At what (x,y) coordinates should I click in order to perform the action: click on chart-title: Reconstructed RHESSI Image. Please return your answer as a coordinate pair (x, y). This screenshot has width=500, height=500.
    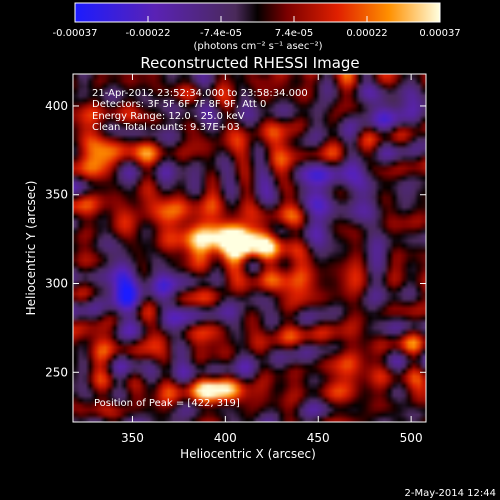
    Looking at the image, I should click on (249, 63).